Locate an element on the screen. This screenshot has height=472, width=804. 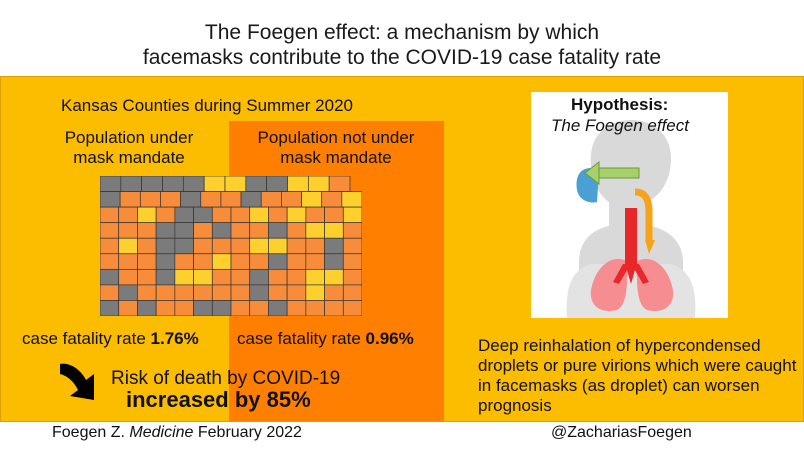
reinhalation-arrow-body is located at coordinates (619, 173).